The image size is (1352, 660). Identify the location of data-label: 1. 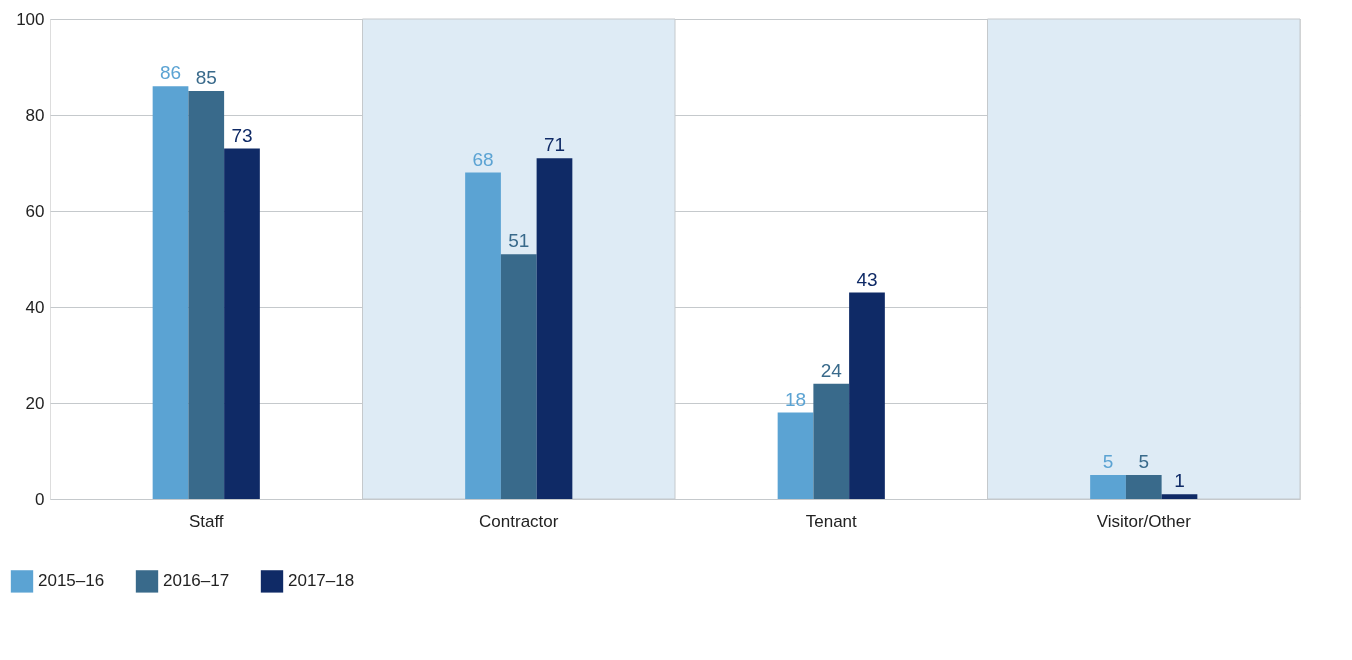
(1179, 481).